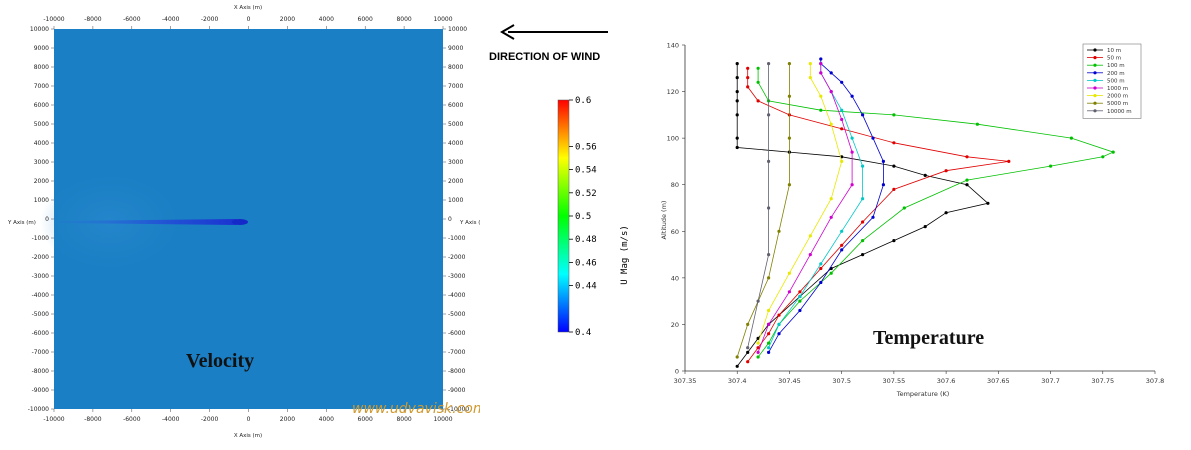 The height and width of the screenshot is (450, 1191). Describe the element at coordinates (457, 390) in the screenshot. I see `y-tick-label-right: -9000` at that location.